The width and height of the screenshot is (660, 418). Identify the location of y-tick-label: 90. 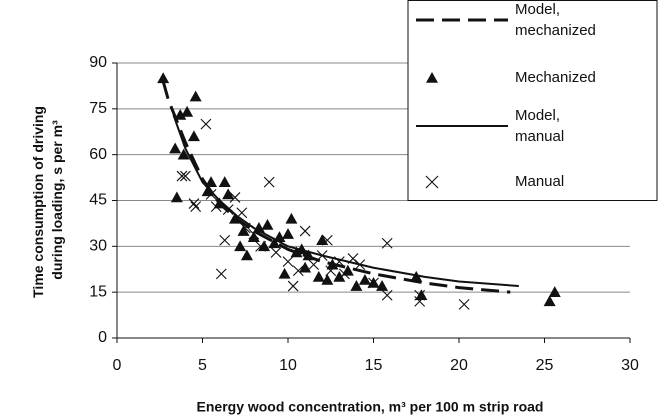
(98, 62).